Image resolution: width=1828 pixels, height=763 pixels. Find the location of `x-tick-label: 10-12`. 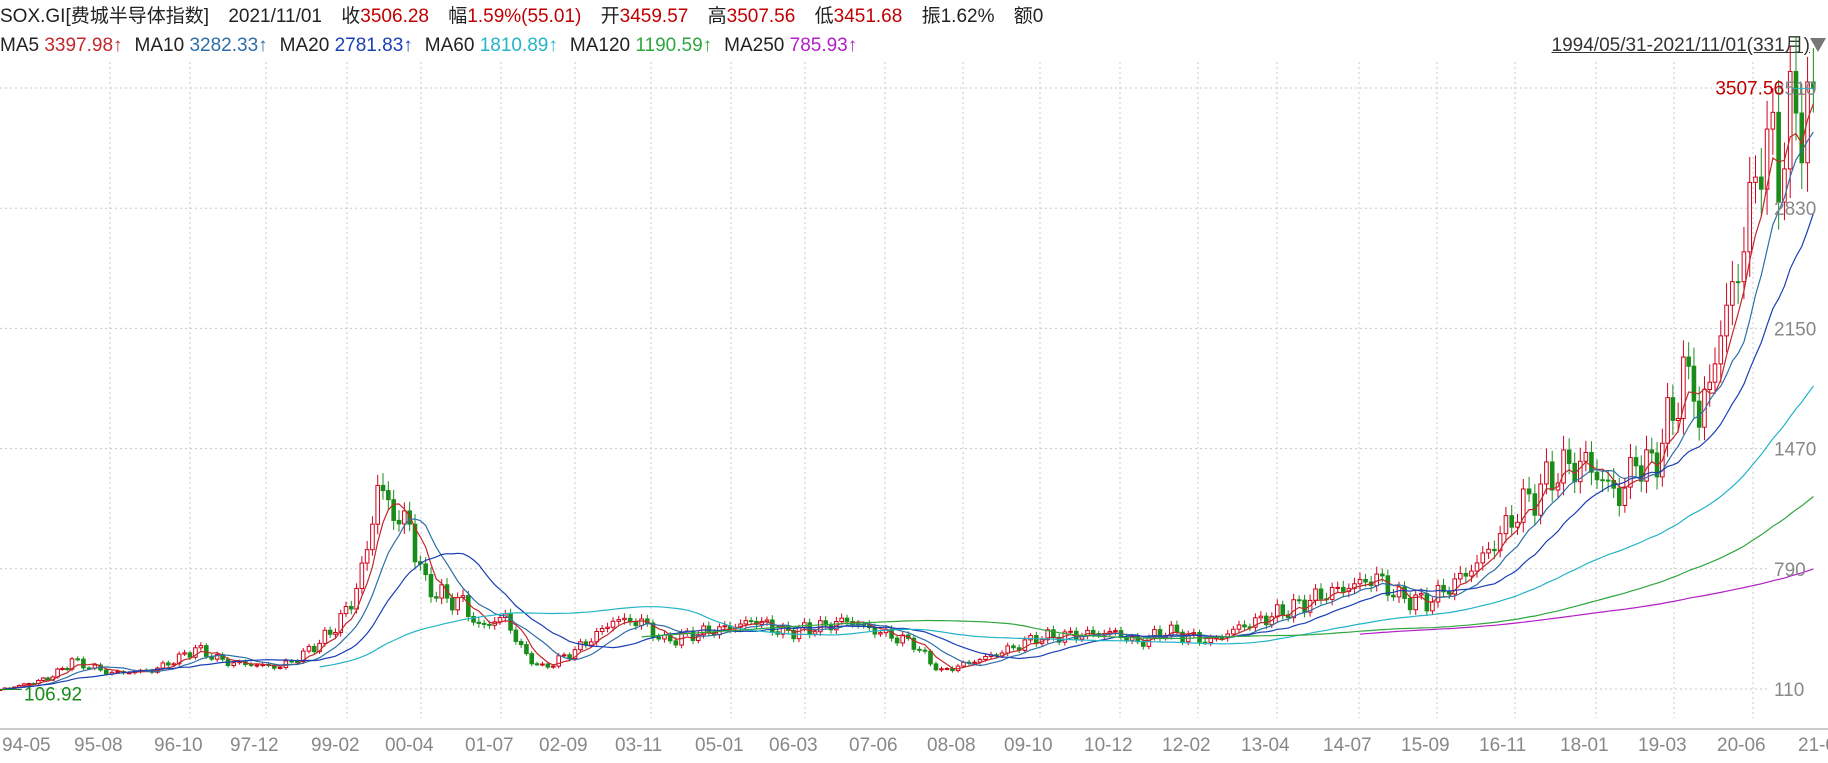

x-tick-label: 10-12 is located at coordinates (1108, 745).